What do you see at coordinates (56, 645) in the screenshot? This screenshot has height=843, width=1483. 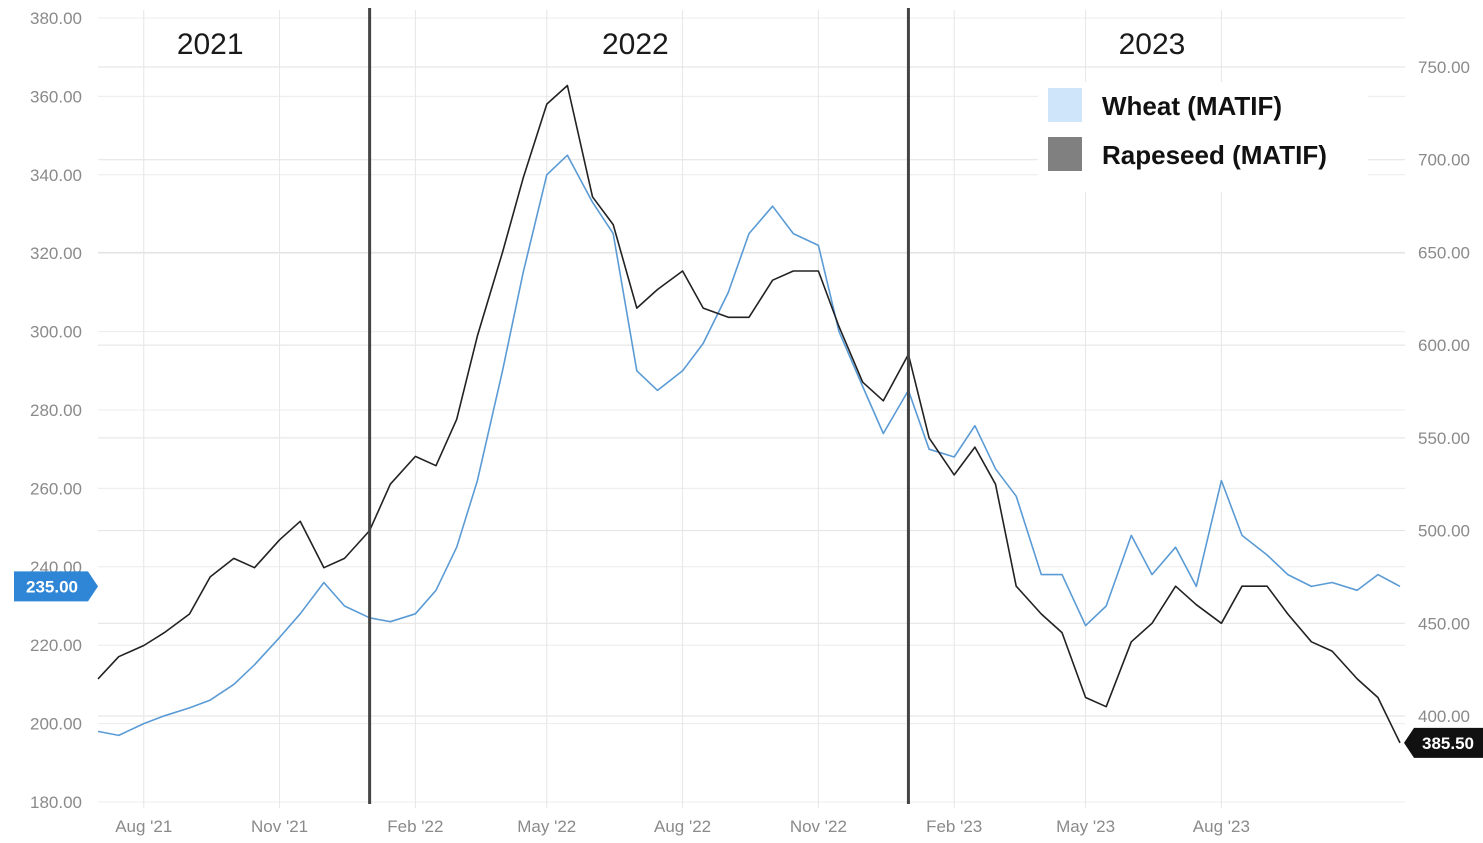 I see `y-tick-label-left: 220.00` at bounding box center [56, 645].